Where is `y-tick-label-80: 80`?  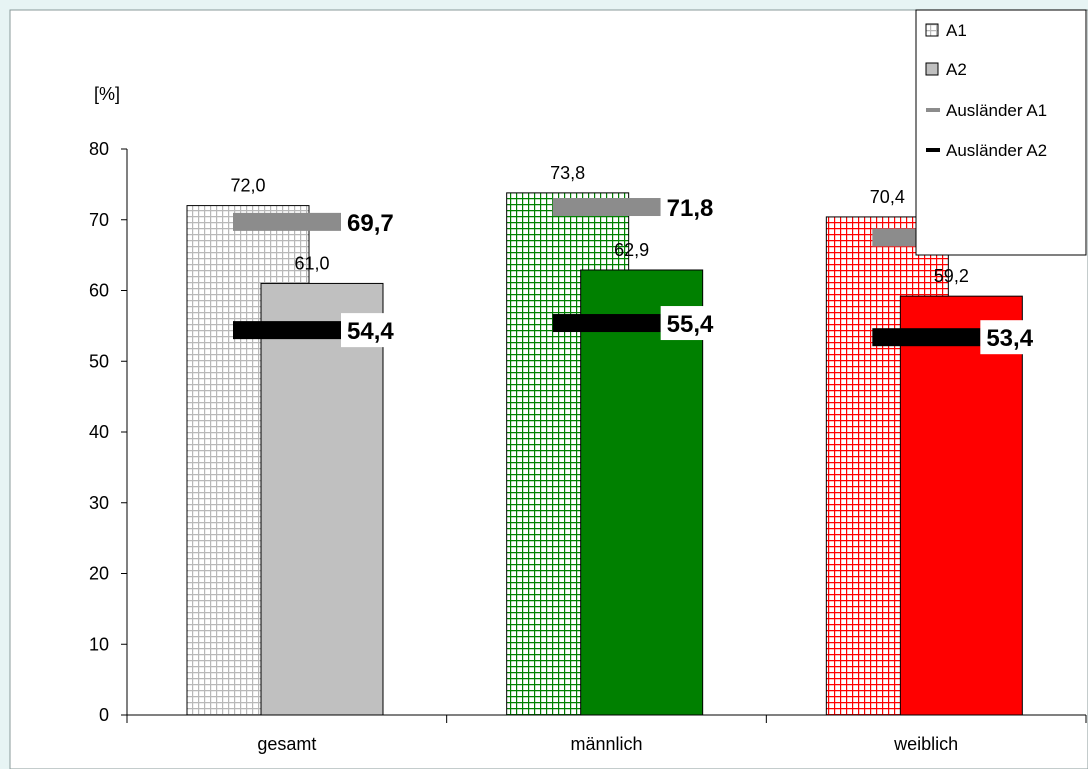 y-tick-label-80: 80 is located at coordinates (99, 149).